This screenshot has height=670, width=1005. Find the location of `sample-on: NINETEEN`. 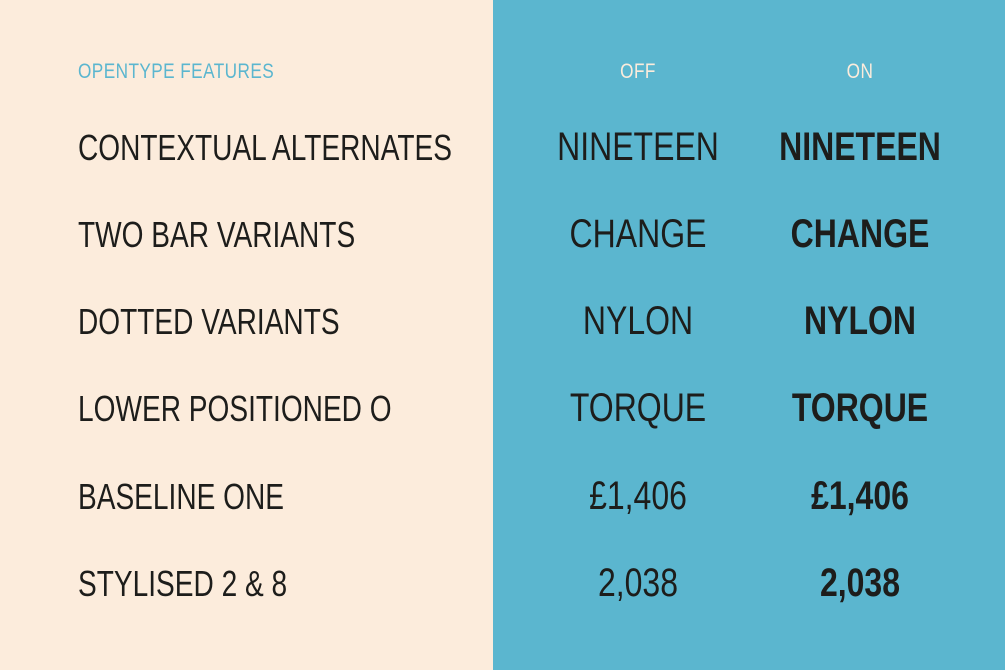

sample-on: NINETEEN is located at coordinates (860, 147).